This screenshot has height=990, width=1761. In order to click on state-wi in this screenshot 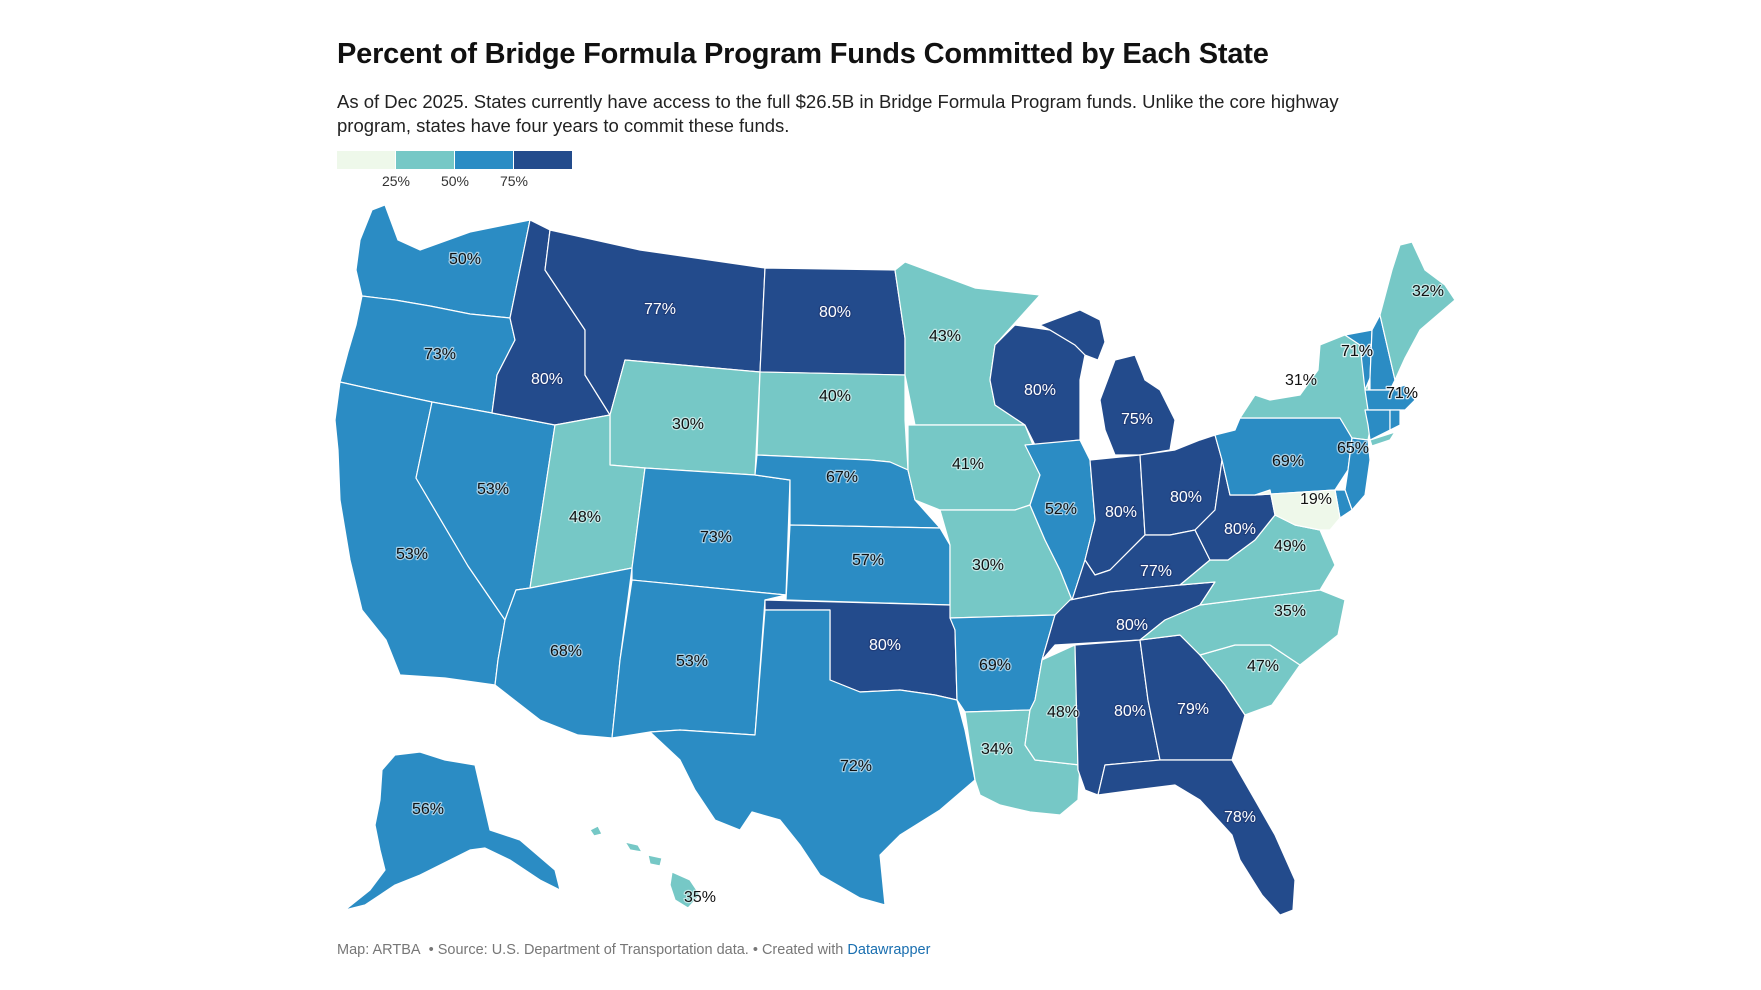, I will do `click(1037, 385)`.